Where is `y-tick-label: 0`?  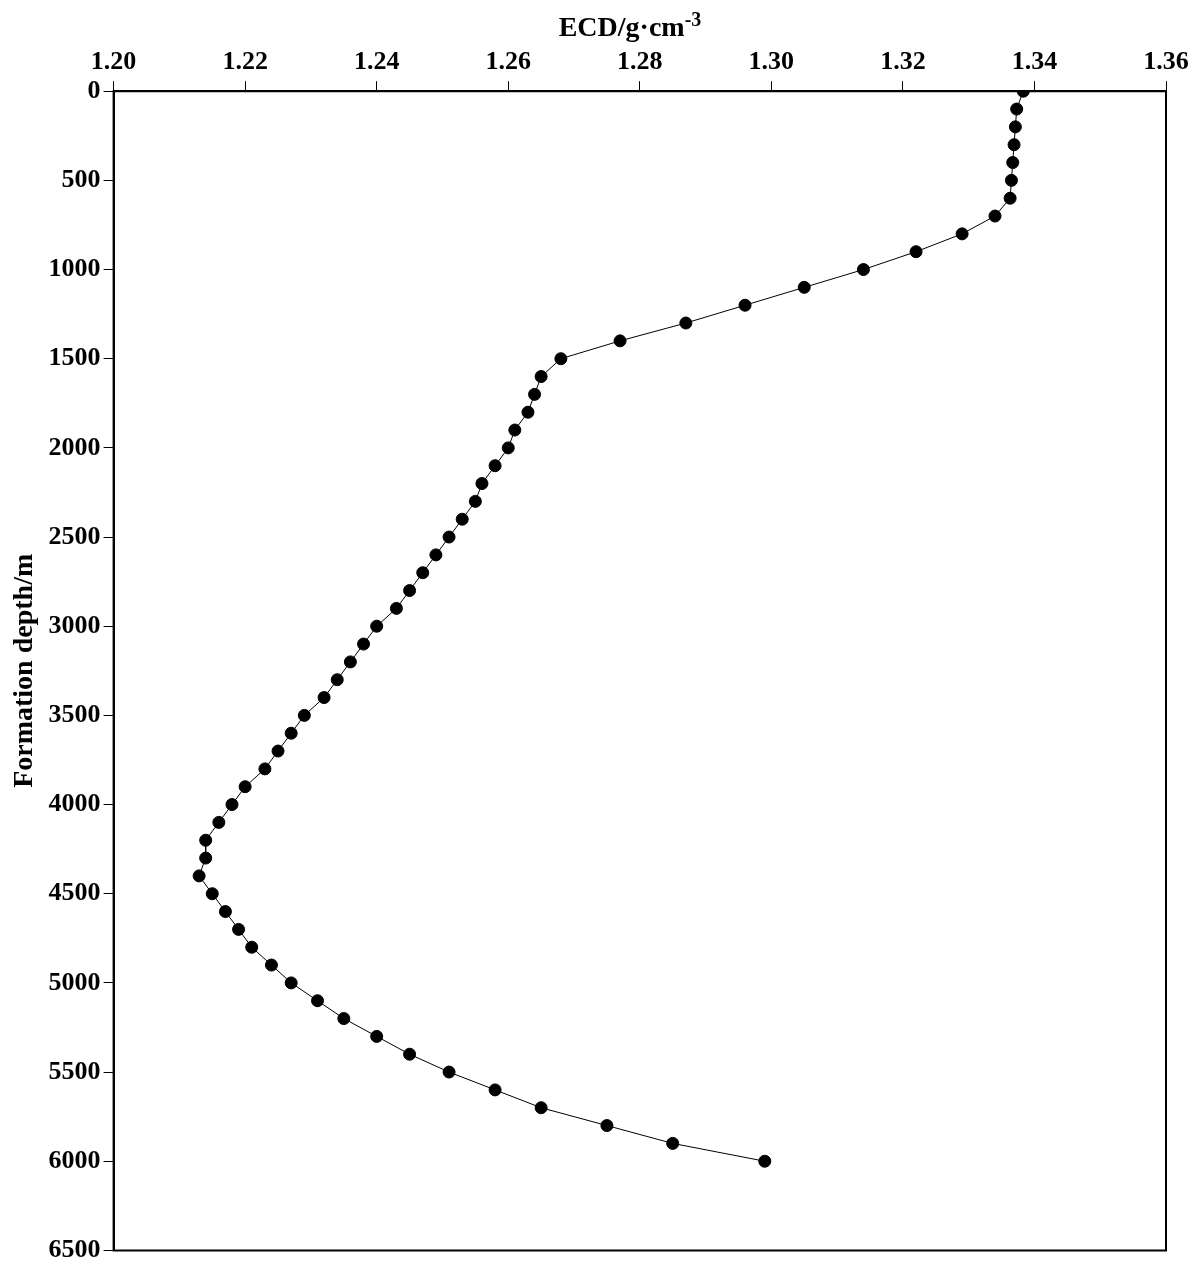
y-tick-label: 0 is located at coordinates (94, 89).